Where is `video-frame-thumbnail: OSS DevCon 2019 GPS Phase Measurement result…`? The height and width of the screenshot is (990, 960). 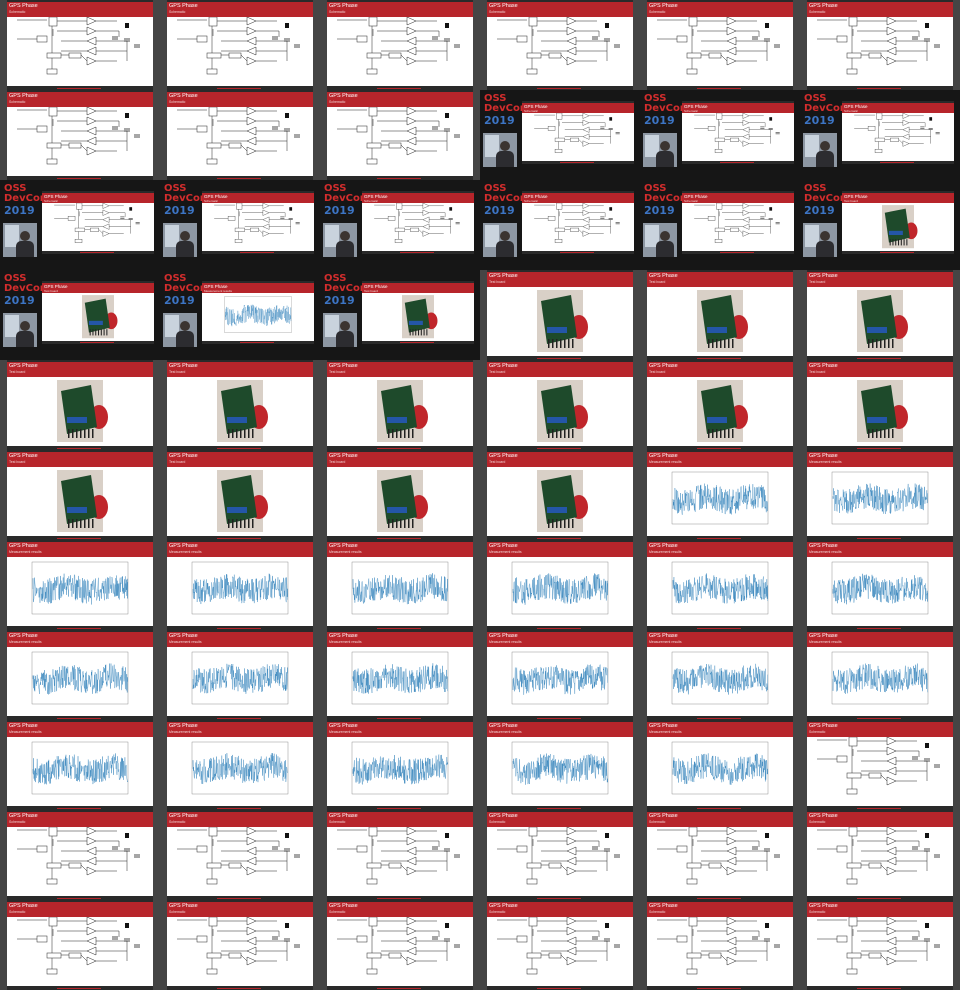
video-frame-thumbnail: OSS DevCon 2019 GPS Phase Measurement result… is located at coordinates (240, 315).